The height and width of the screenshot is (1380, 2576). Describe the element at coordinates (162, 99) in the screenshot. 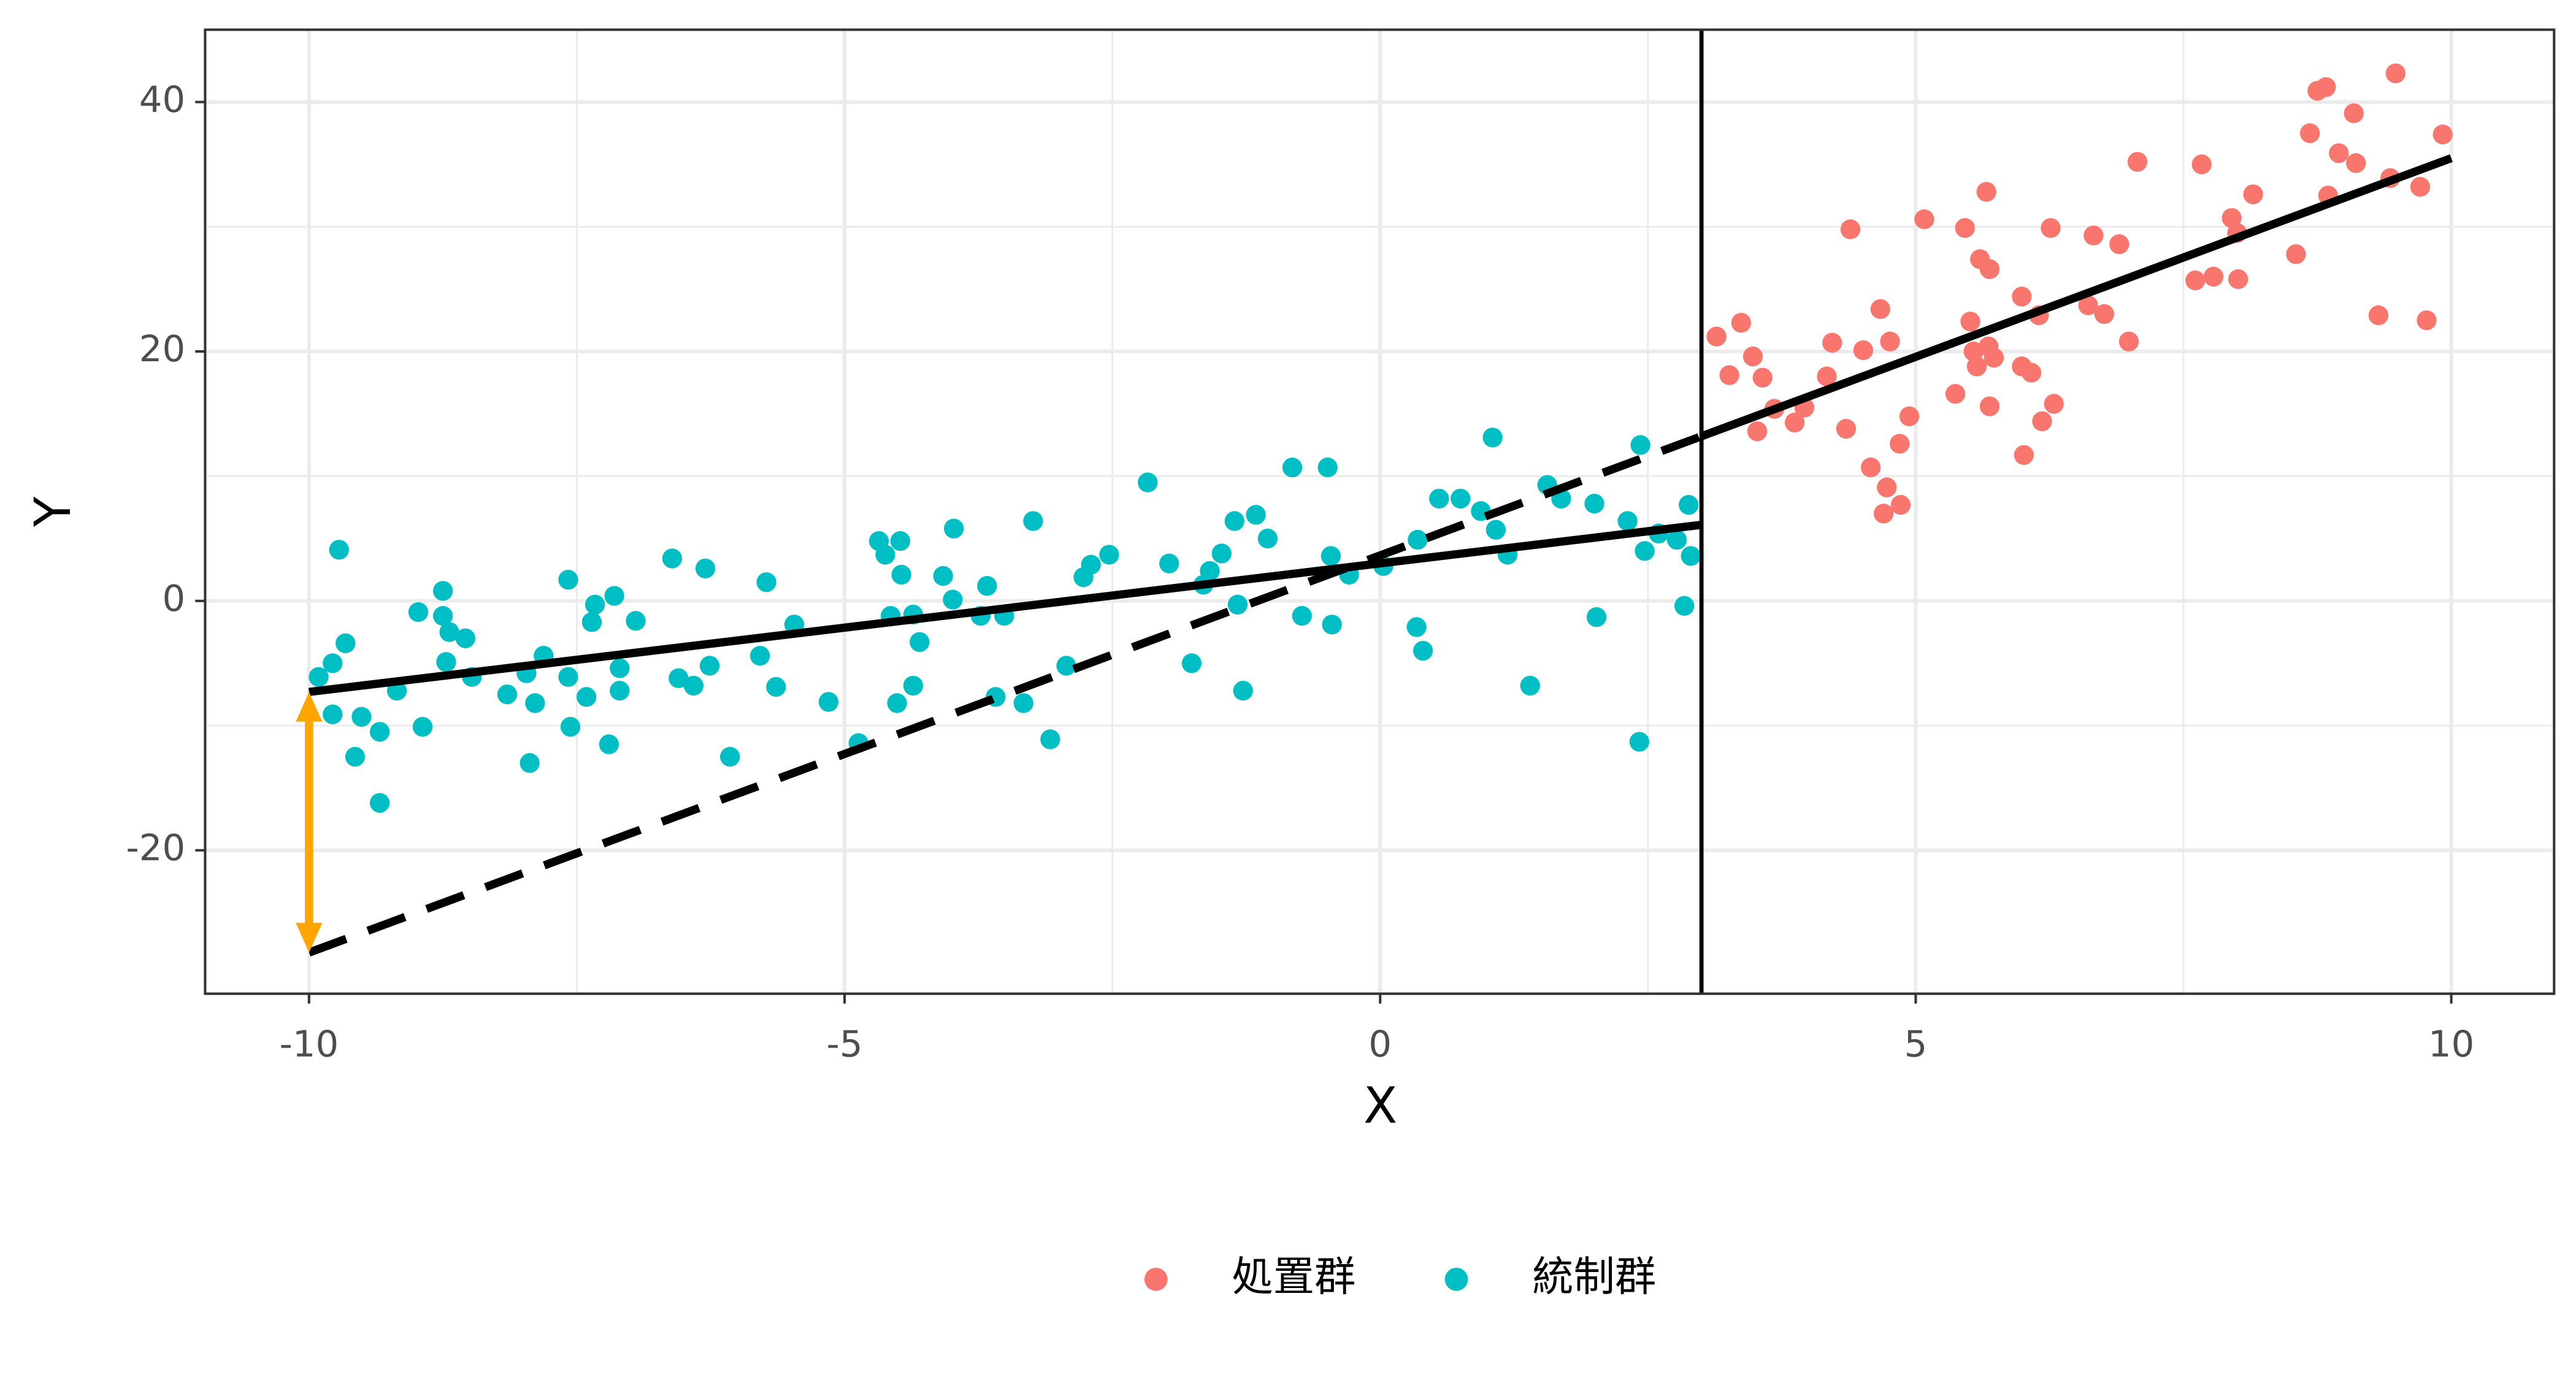

I see `y-tick-label: 40` at that location.